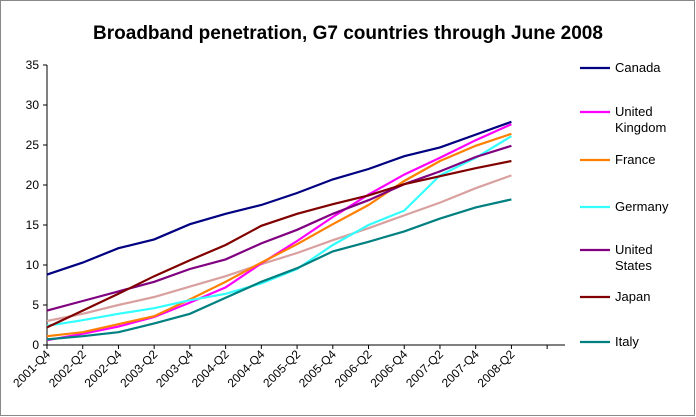 This screenshot has width=696, height=417. I want to click on y-tick-label: 20, so click(33, 185).